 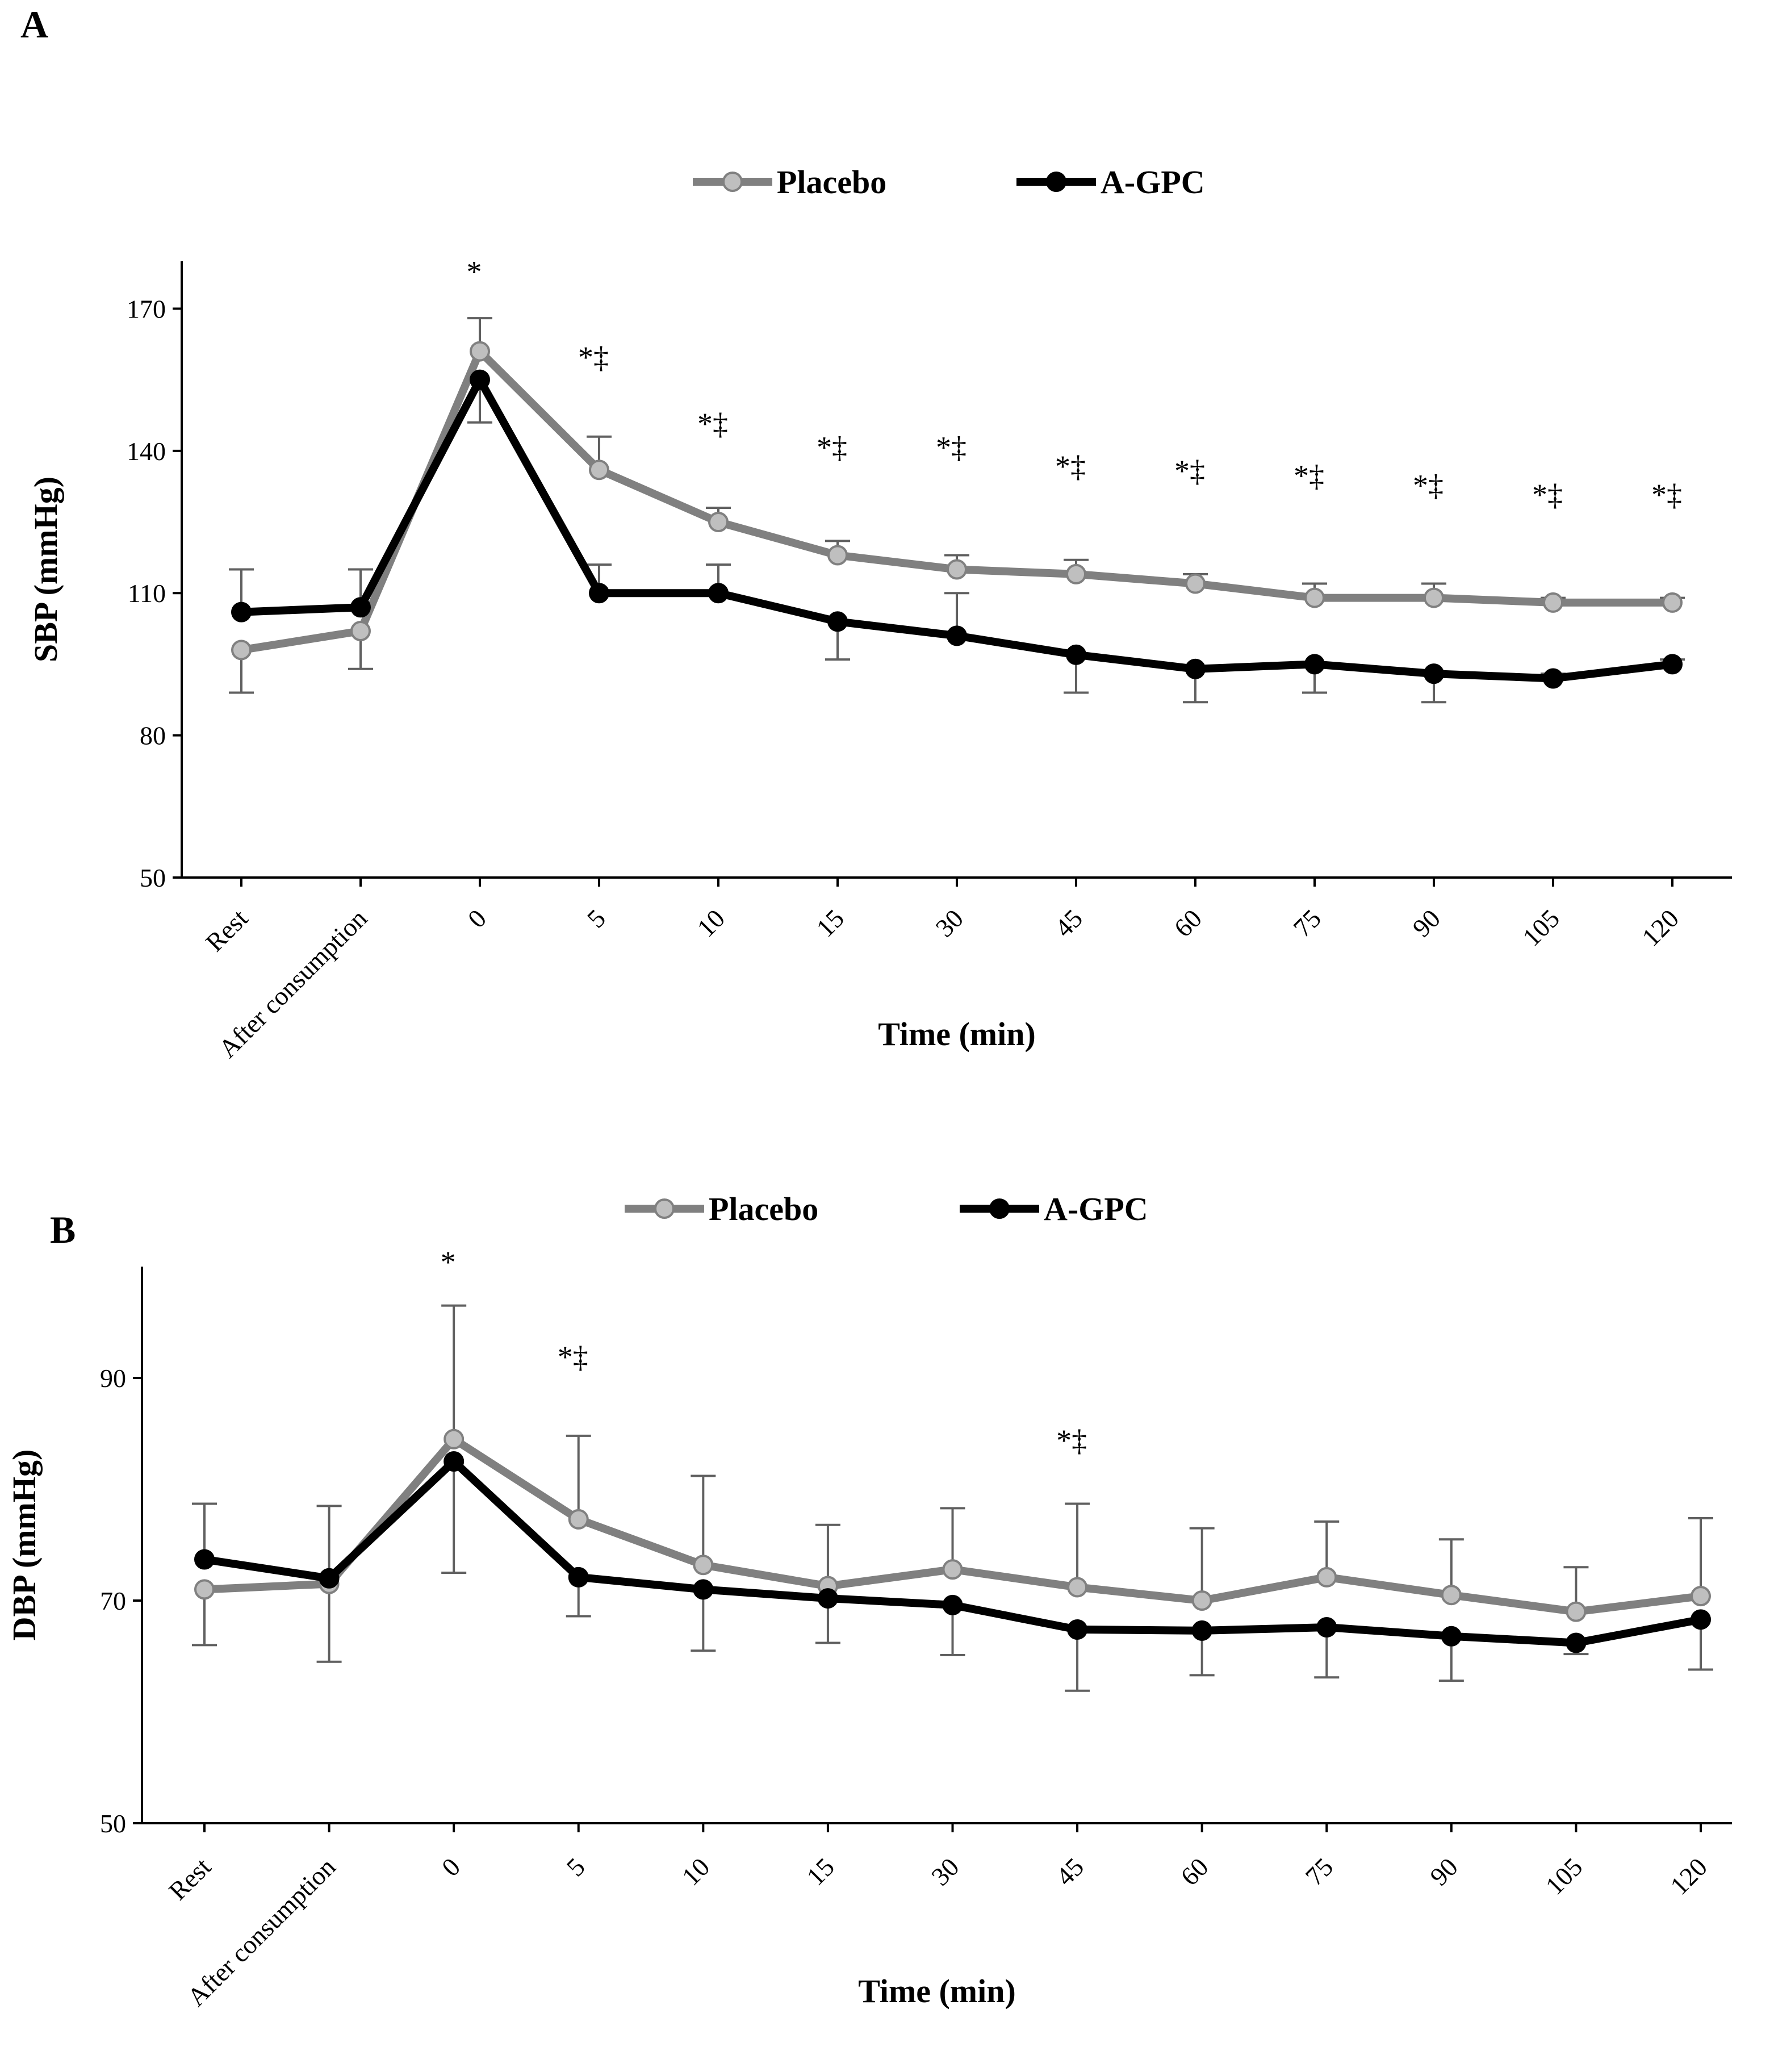 I want to click on y-tick-label: 70, so click(x=113, y=1601).